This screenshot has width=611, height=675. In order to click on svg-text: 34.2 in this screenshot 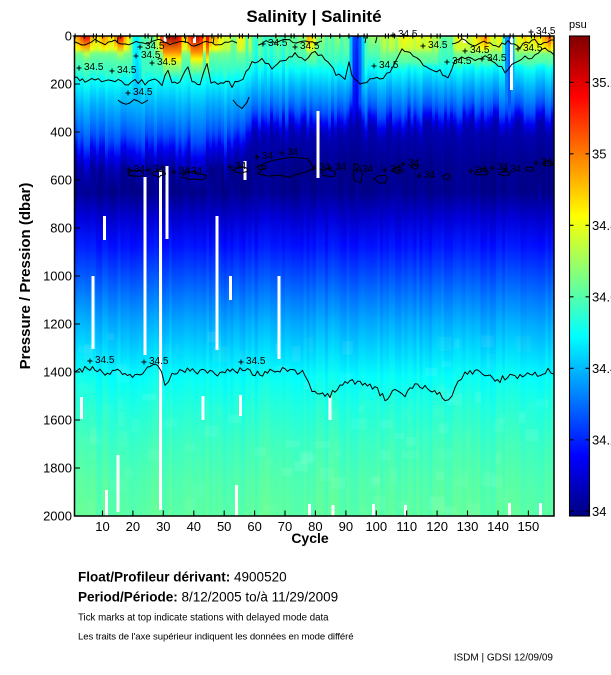, I will do `click(601, 439)`.